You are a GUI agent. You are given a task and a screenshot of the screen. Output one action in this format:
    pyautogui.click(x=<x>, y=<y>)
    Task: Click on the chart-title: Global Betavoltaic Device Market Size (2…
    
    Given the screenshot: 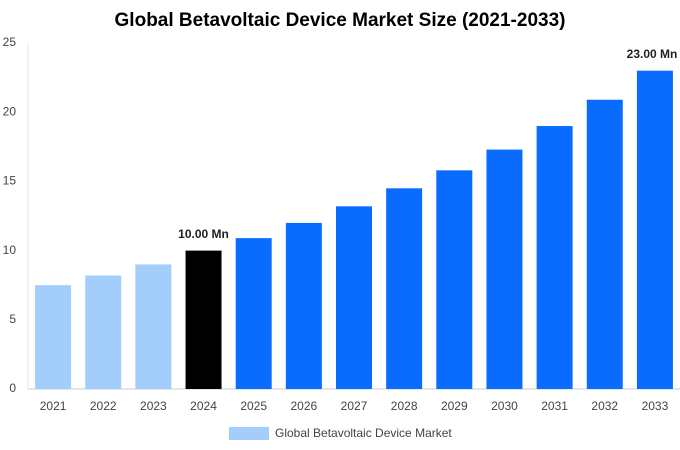 What is the action you would take?
    pyautogui.click(x=340, y=20)
    